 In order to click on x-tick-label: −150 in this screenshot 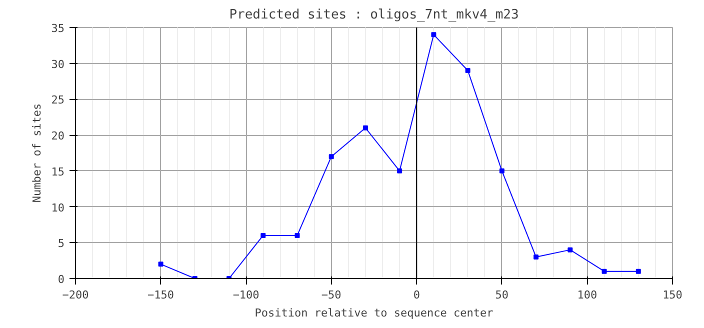, I will do `click(161, 295)`.